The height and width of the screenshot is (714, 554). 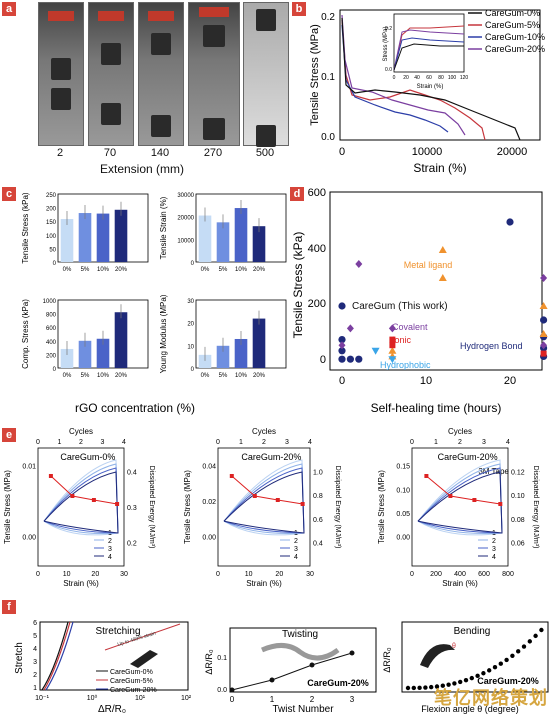 What do you see at coordinates (512, 152) in the screenshot?
I see `b-xtick-2: 20000` at bounding box center [512, 152].